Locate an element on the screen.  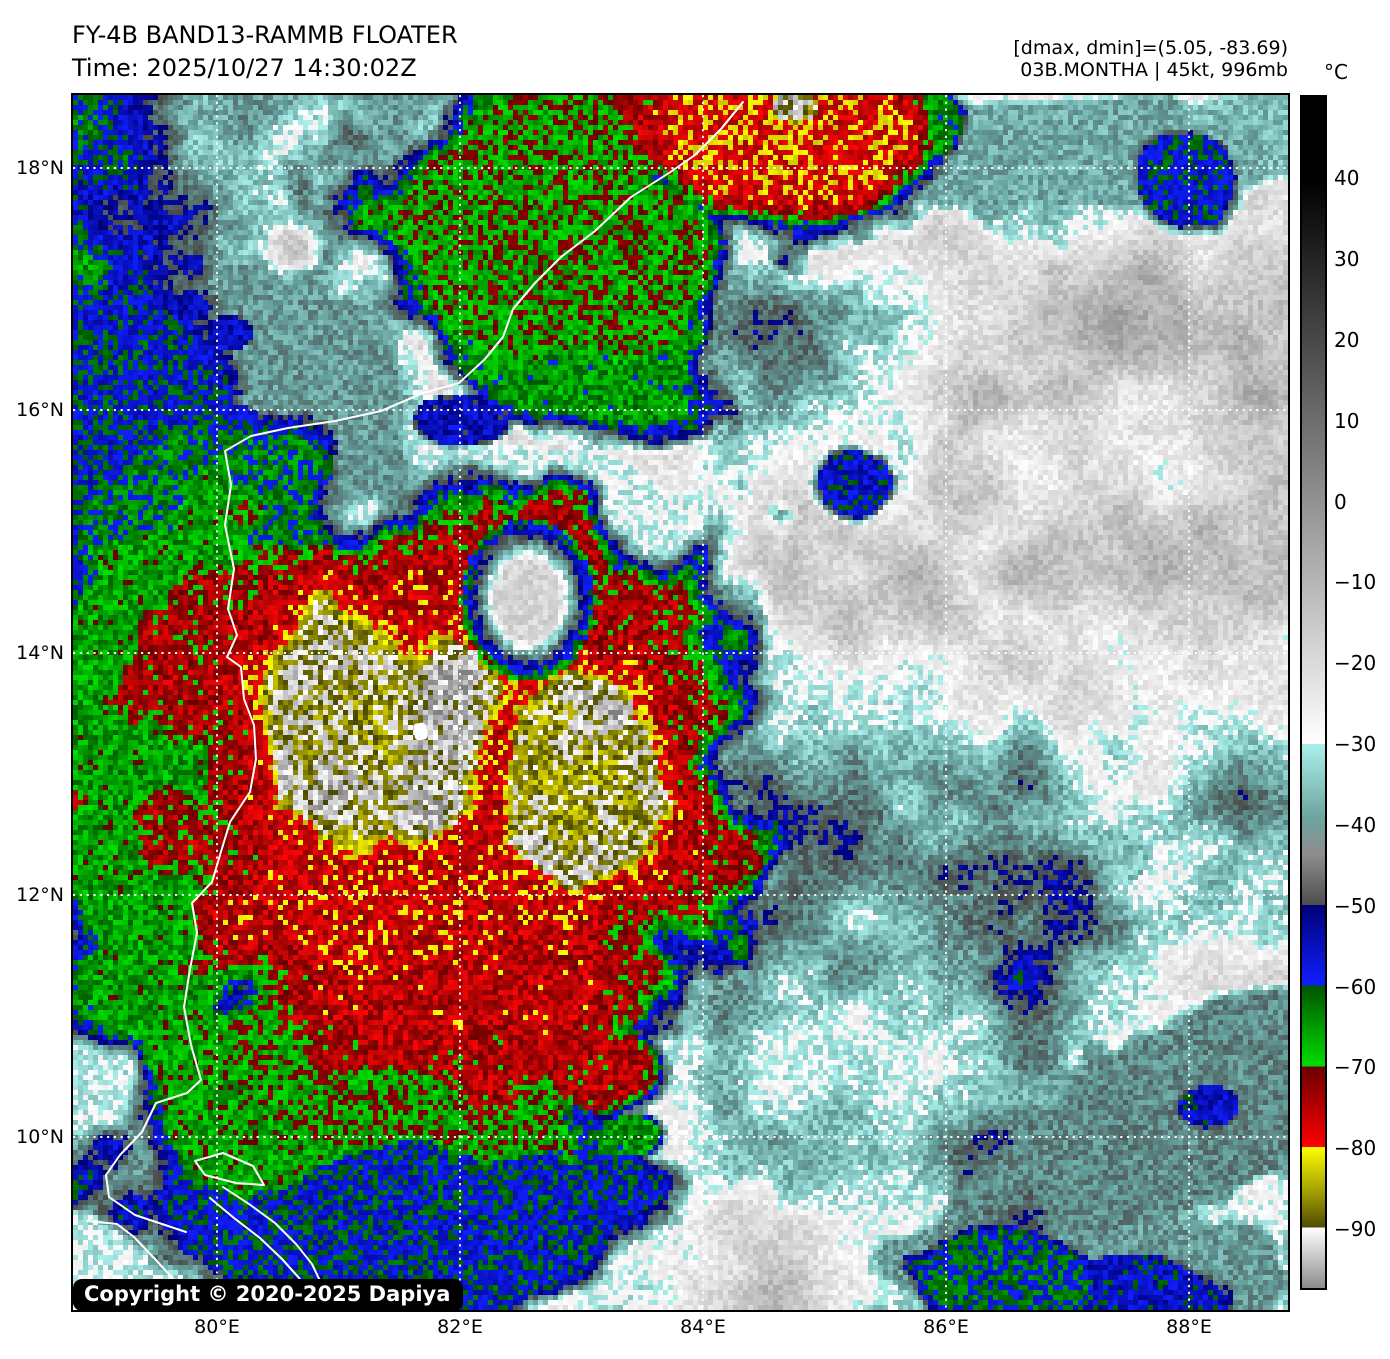
colorbar is located at coordinates (1313, 692).